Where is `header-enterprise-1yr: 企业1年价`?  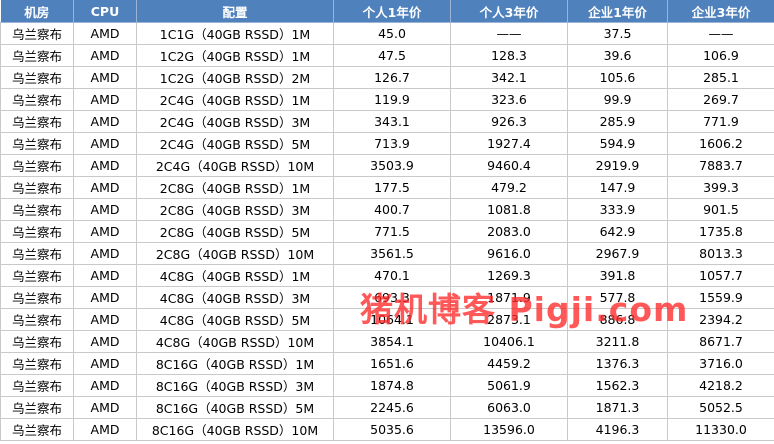 header-enterprise-1yr: 企业1年价 is located at coordinates (617, 11).